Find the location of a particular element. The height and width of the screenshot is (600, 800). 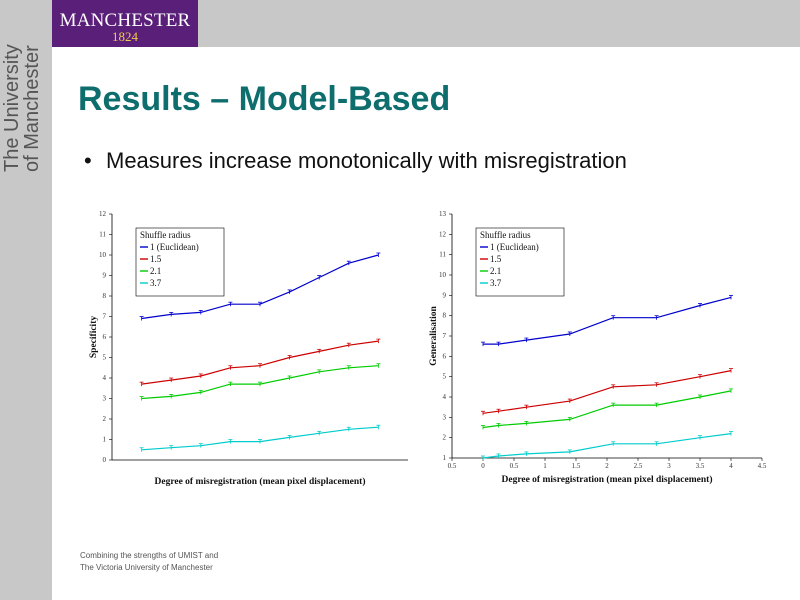

x-tick-label: 1.5 is located at coordinates (576, 466).